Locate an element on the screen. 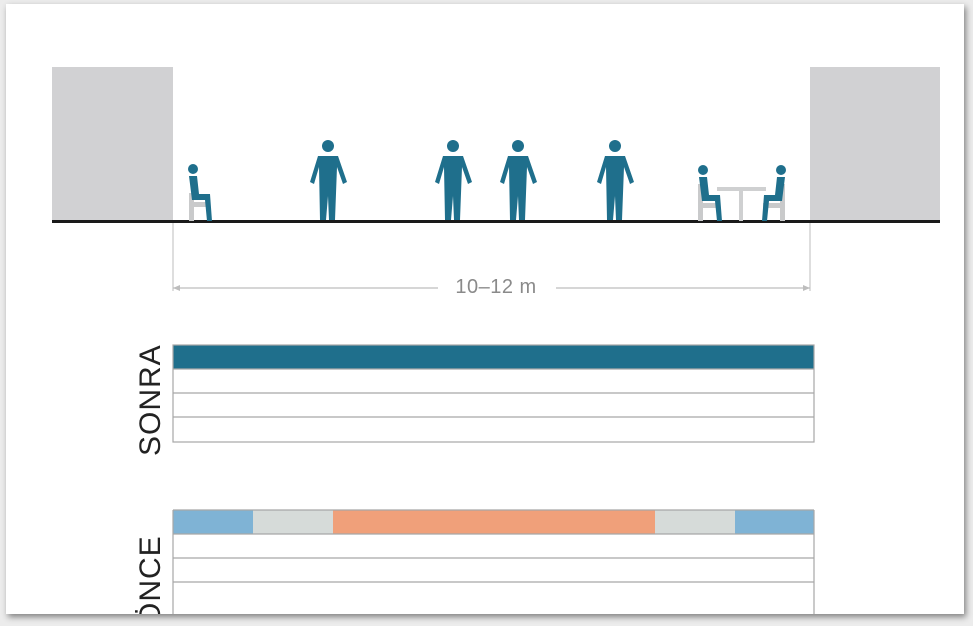  before-buffer-left is located at coordinates (293, 522).